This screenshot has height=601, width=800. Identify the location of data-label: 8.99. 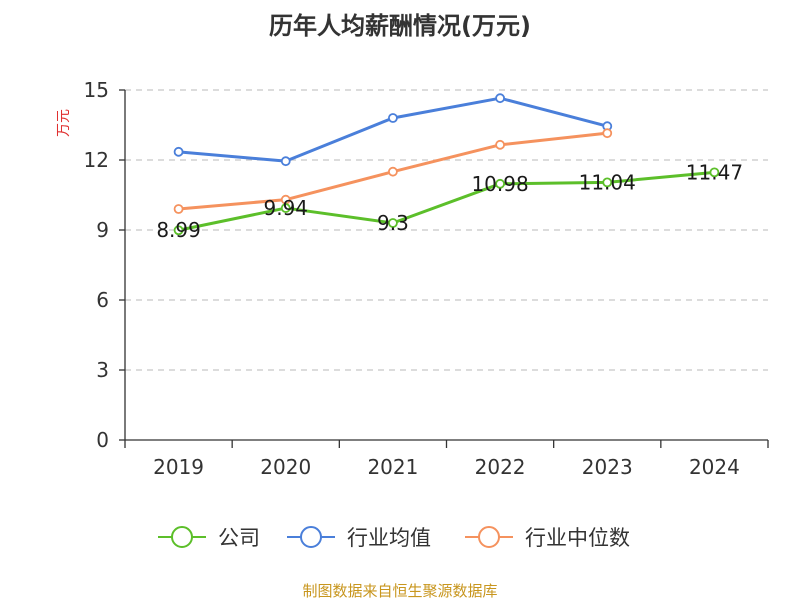
(178, 230).